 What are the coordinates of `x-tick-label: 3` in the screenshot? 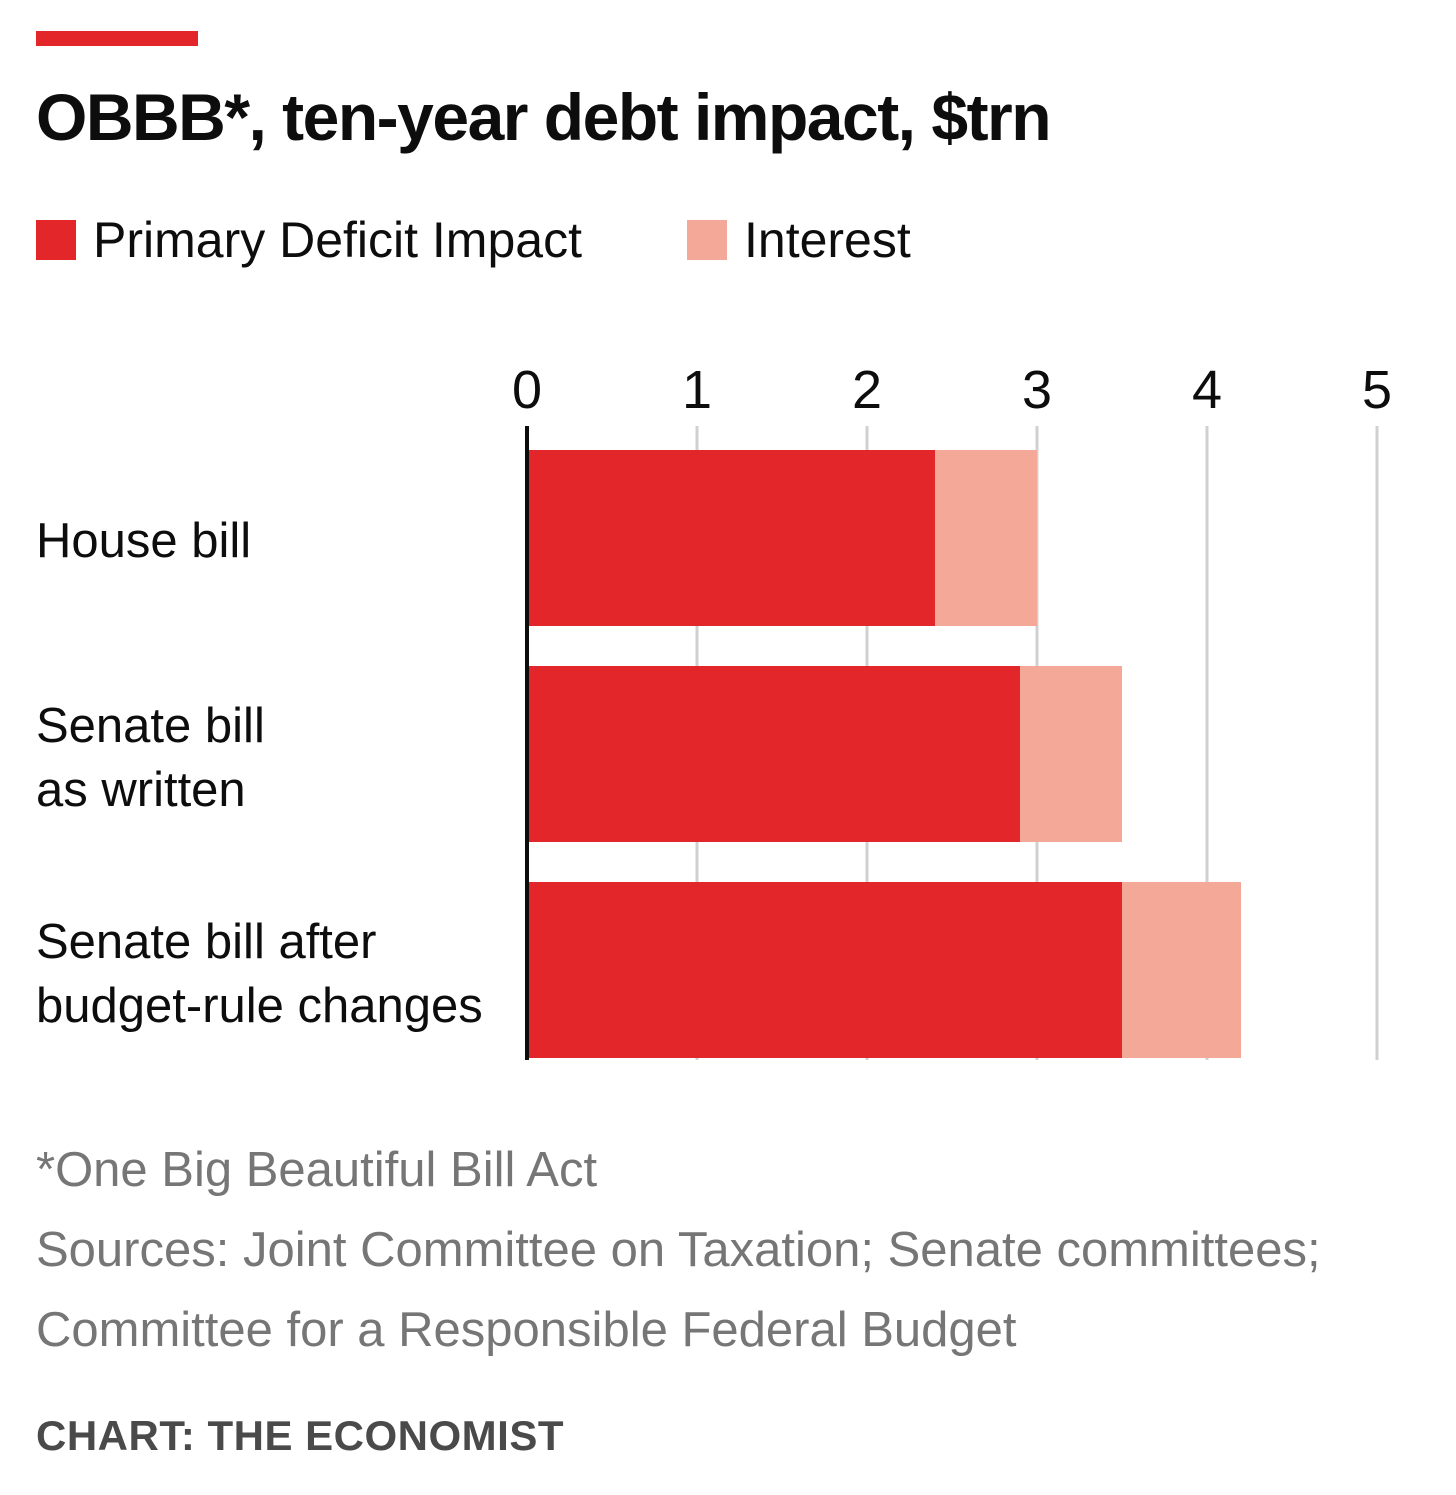 It's located at (1037, 390).